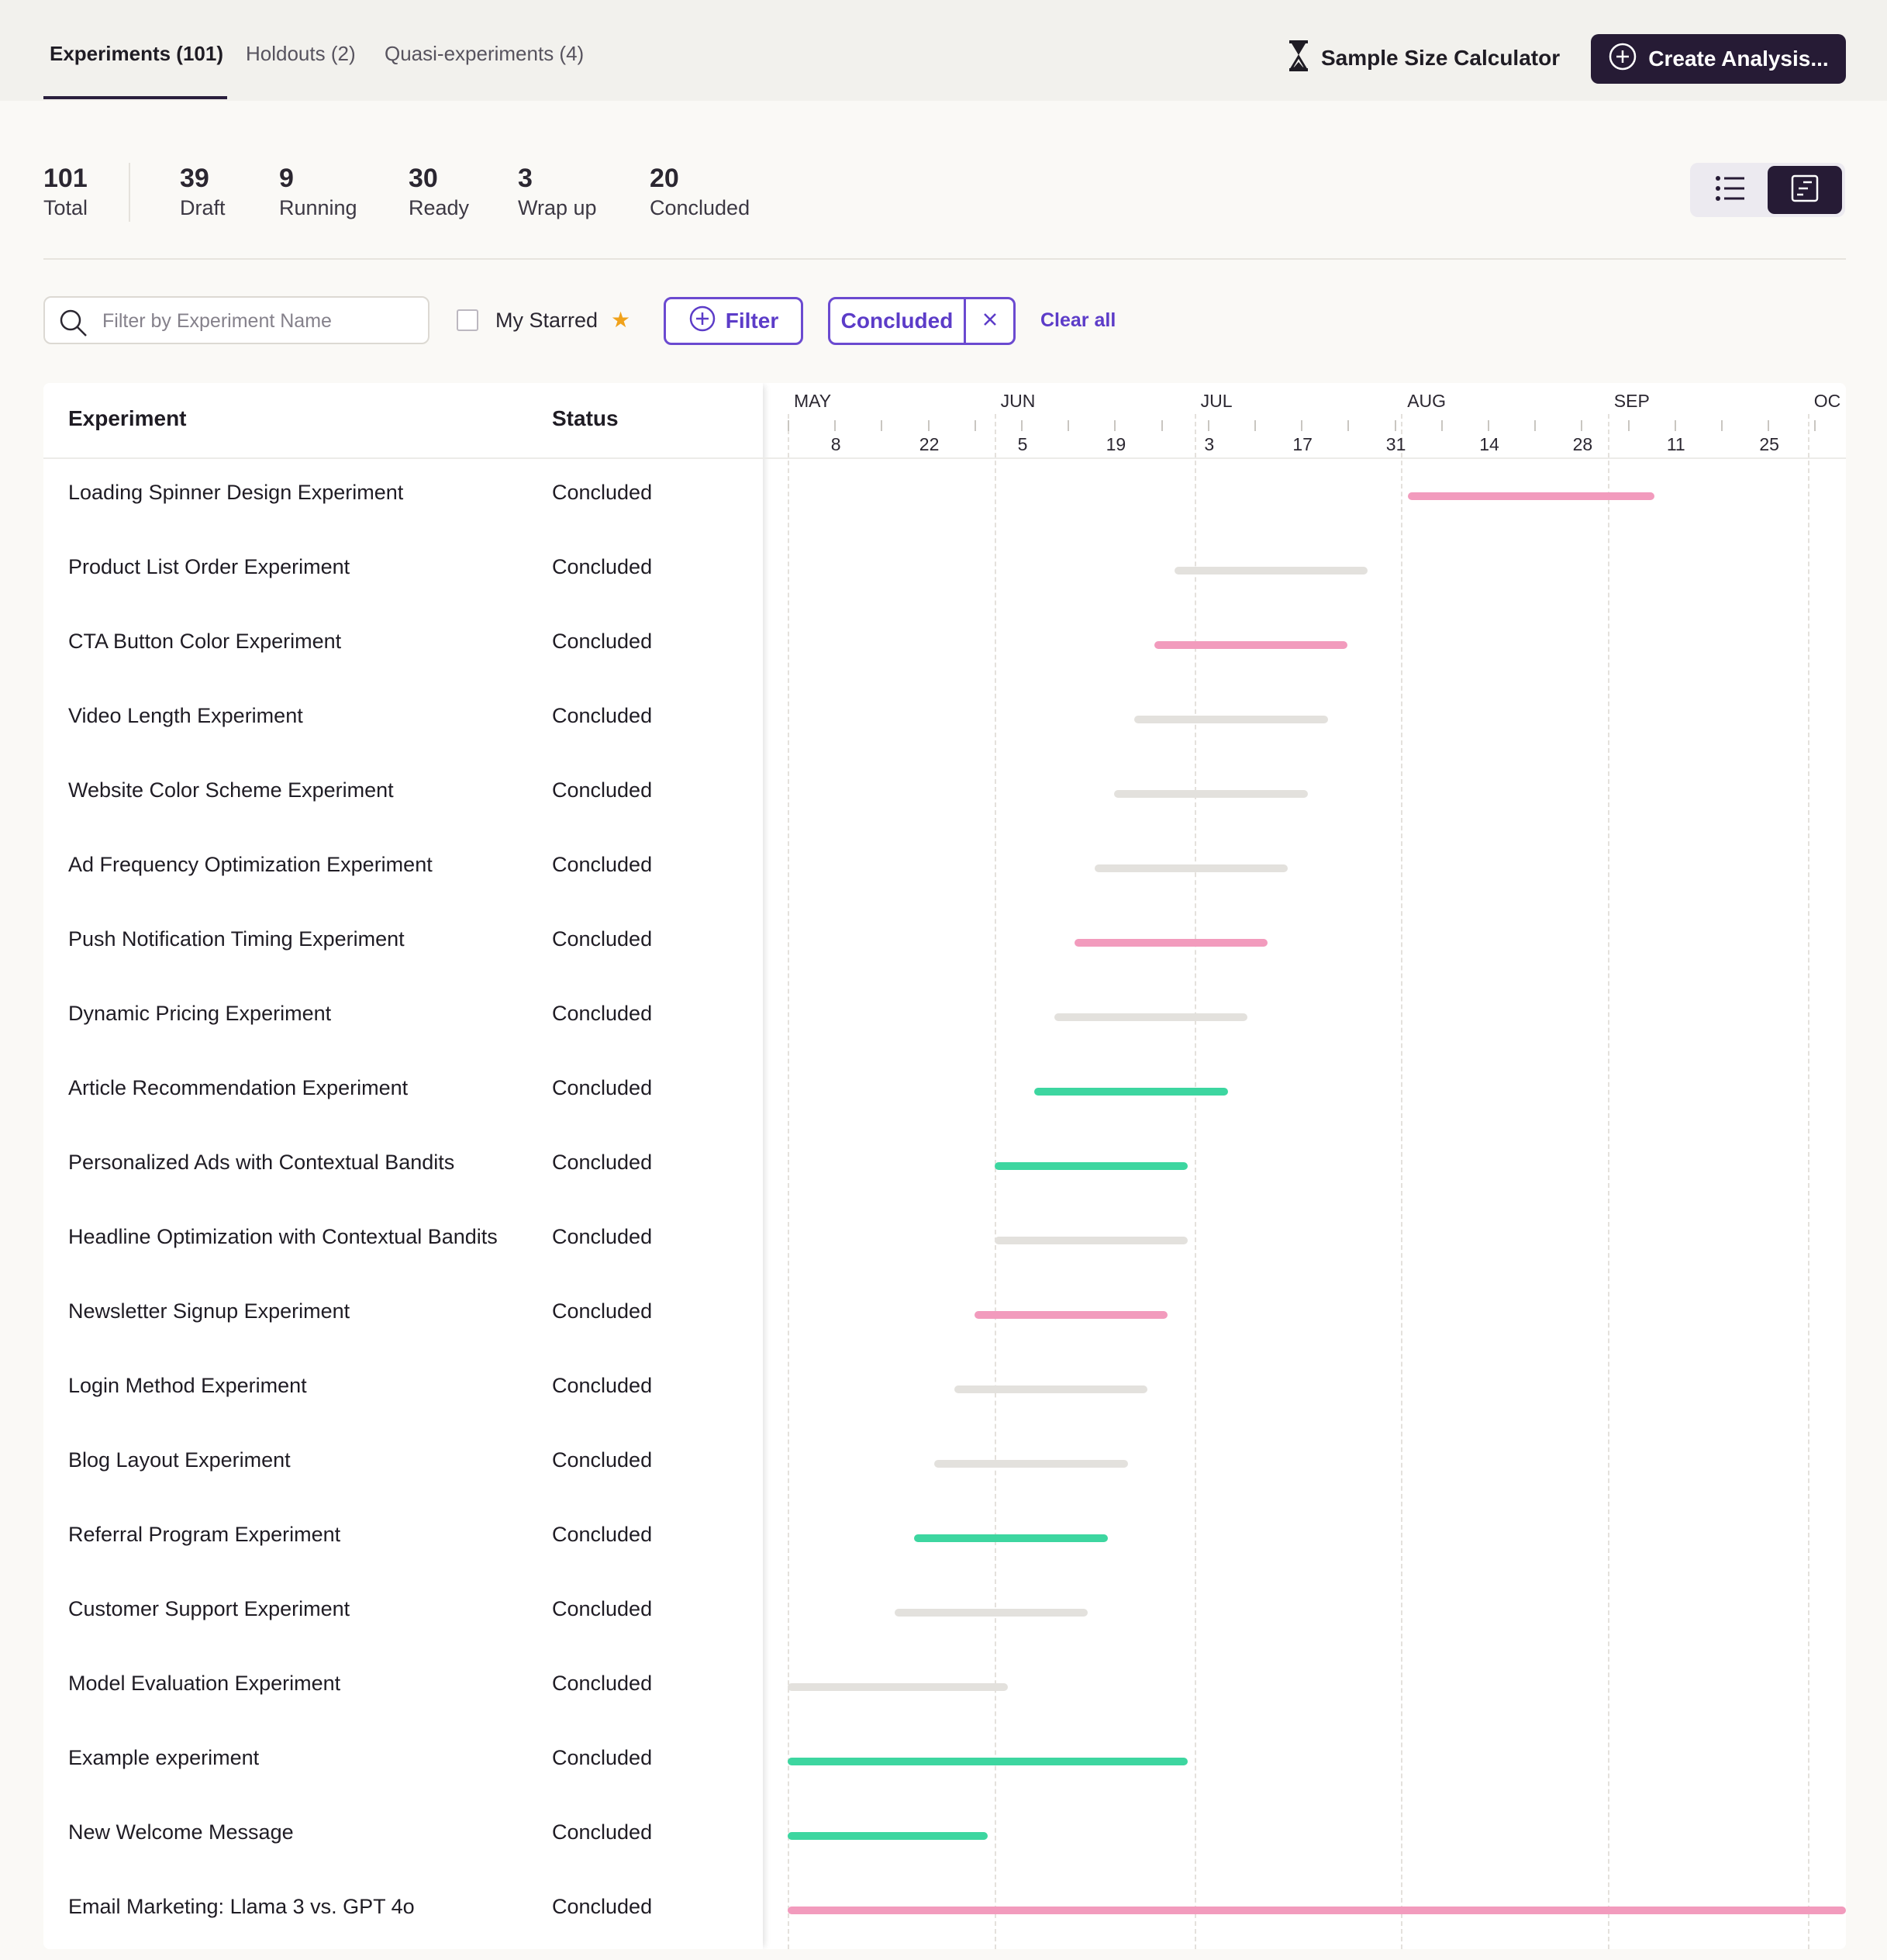 The image size is (1887, 1960). What do you see at coordinates (181, 1832) in the screenshot?
I see `experiment-name: New Welcome Message` at bounding box center [181, 1832].